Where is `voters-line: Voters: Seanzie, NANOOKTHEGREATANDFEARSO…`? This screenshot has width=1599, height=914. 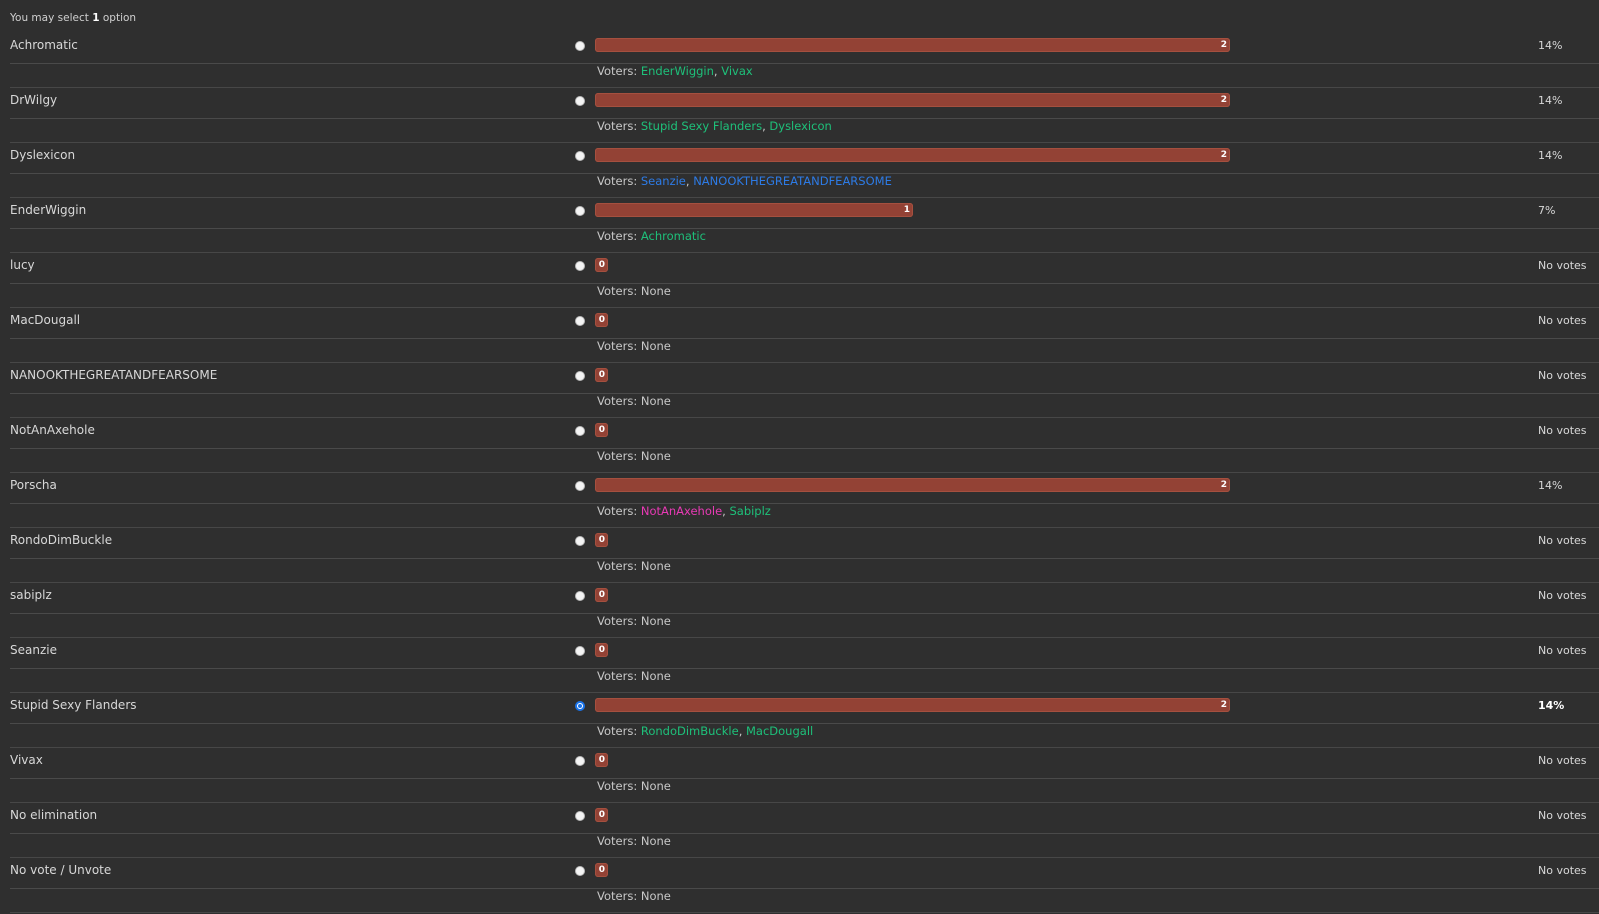 voters-line: Voters: Seanzie, NANOOKTHEGREATANDFEARSO… is located at coordinates (744, 181).